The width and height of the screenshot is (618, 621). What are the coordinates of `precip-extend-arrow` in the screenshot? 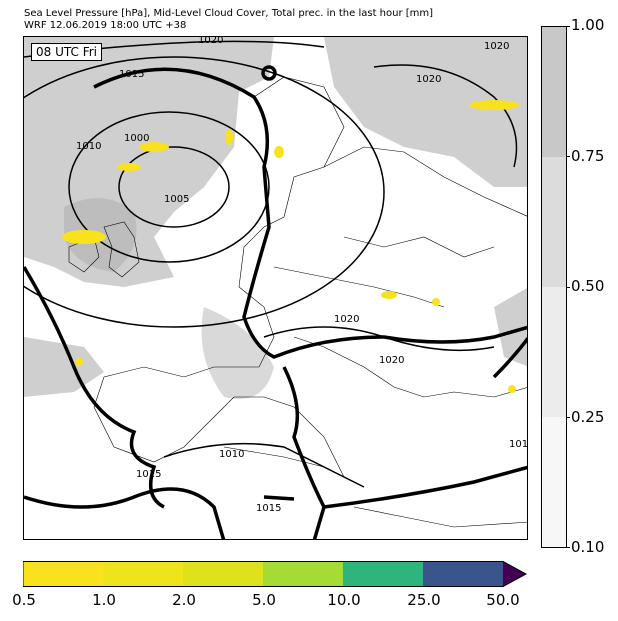 It's located at (514, 574).